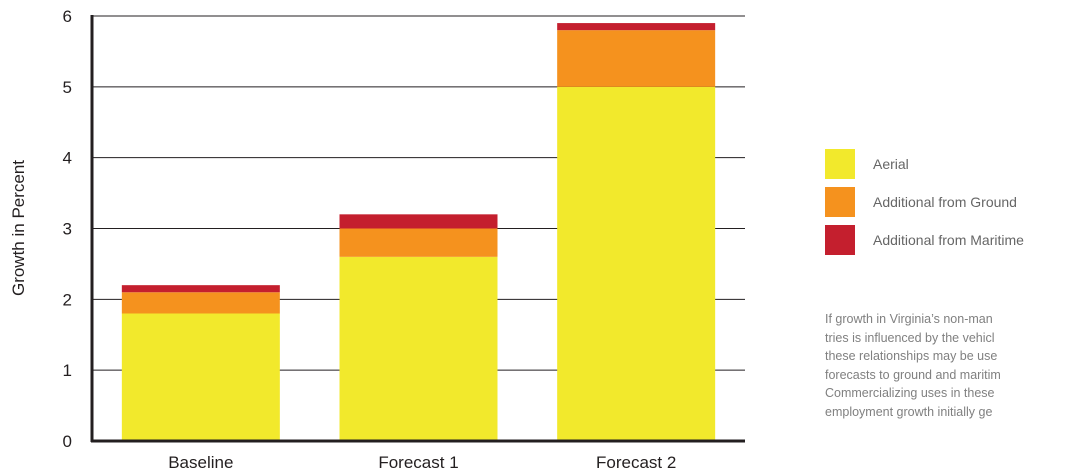 This screenshot has width=1071, height=473. Describe the element at coordinates (910, 393) in the screenshot. I see `note-line: Commercializing uses in these` at that location.